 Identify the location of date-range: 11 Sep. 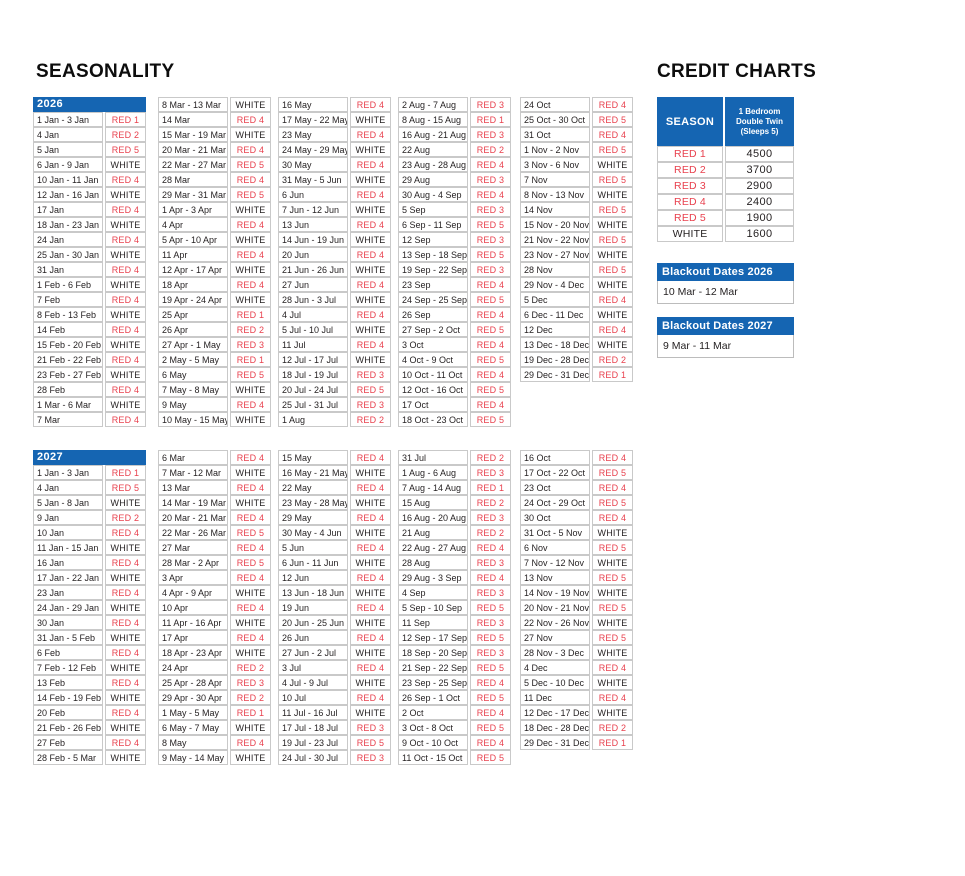
(433, 622).